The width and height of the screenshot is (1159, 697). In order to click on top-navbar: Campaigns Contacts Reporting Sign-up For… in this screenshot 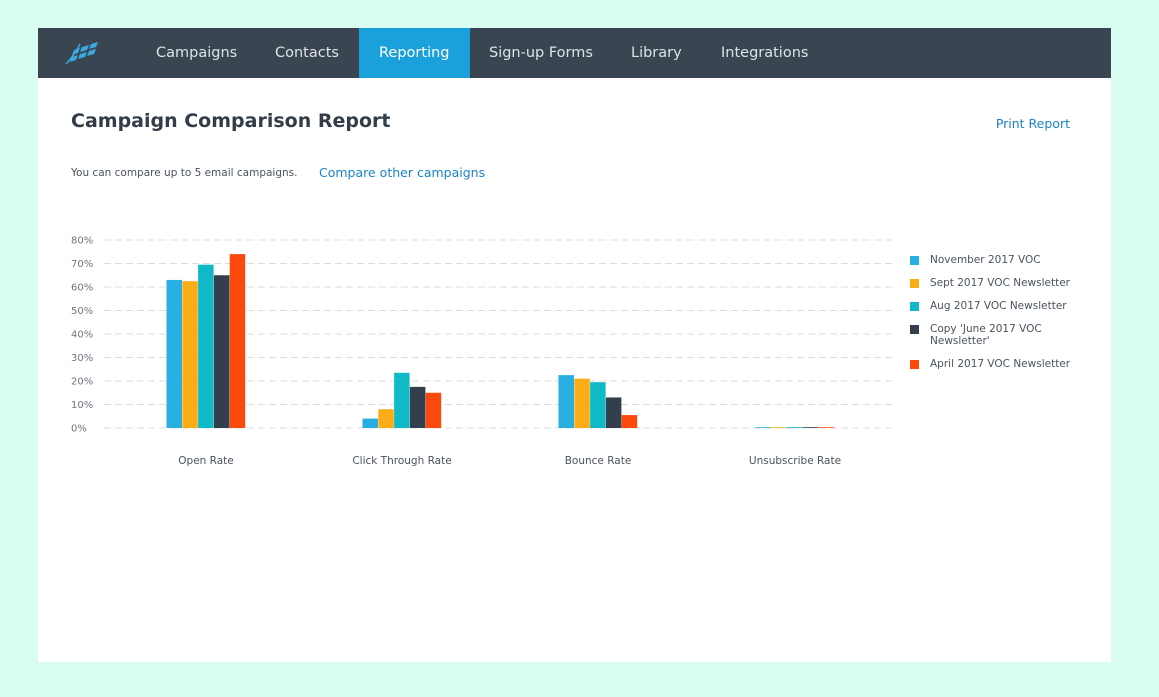, I will do `click(574, 53)`.